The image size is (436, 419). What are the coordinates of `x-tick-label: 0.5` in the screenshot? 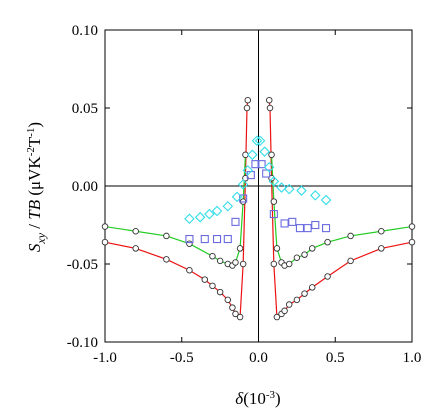 It's located at (335, 358).